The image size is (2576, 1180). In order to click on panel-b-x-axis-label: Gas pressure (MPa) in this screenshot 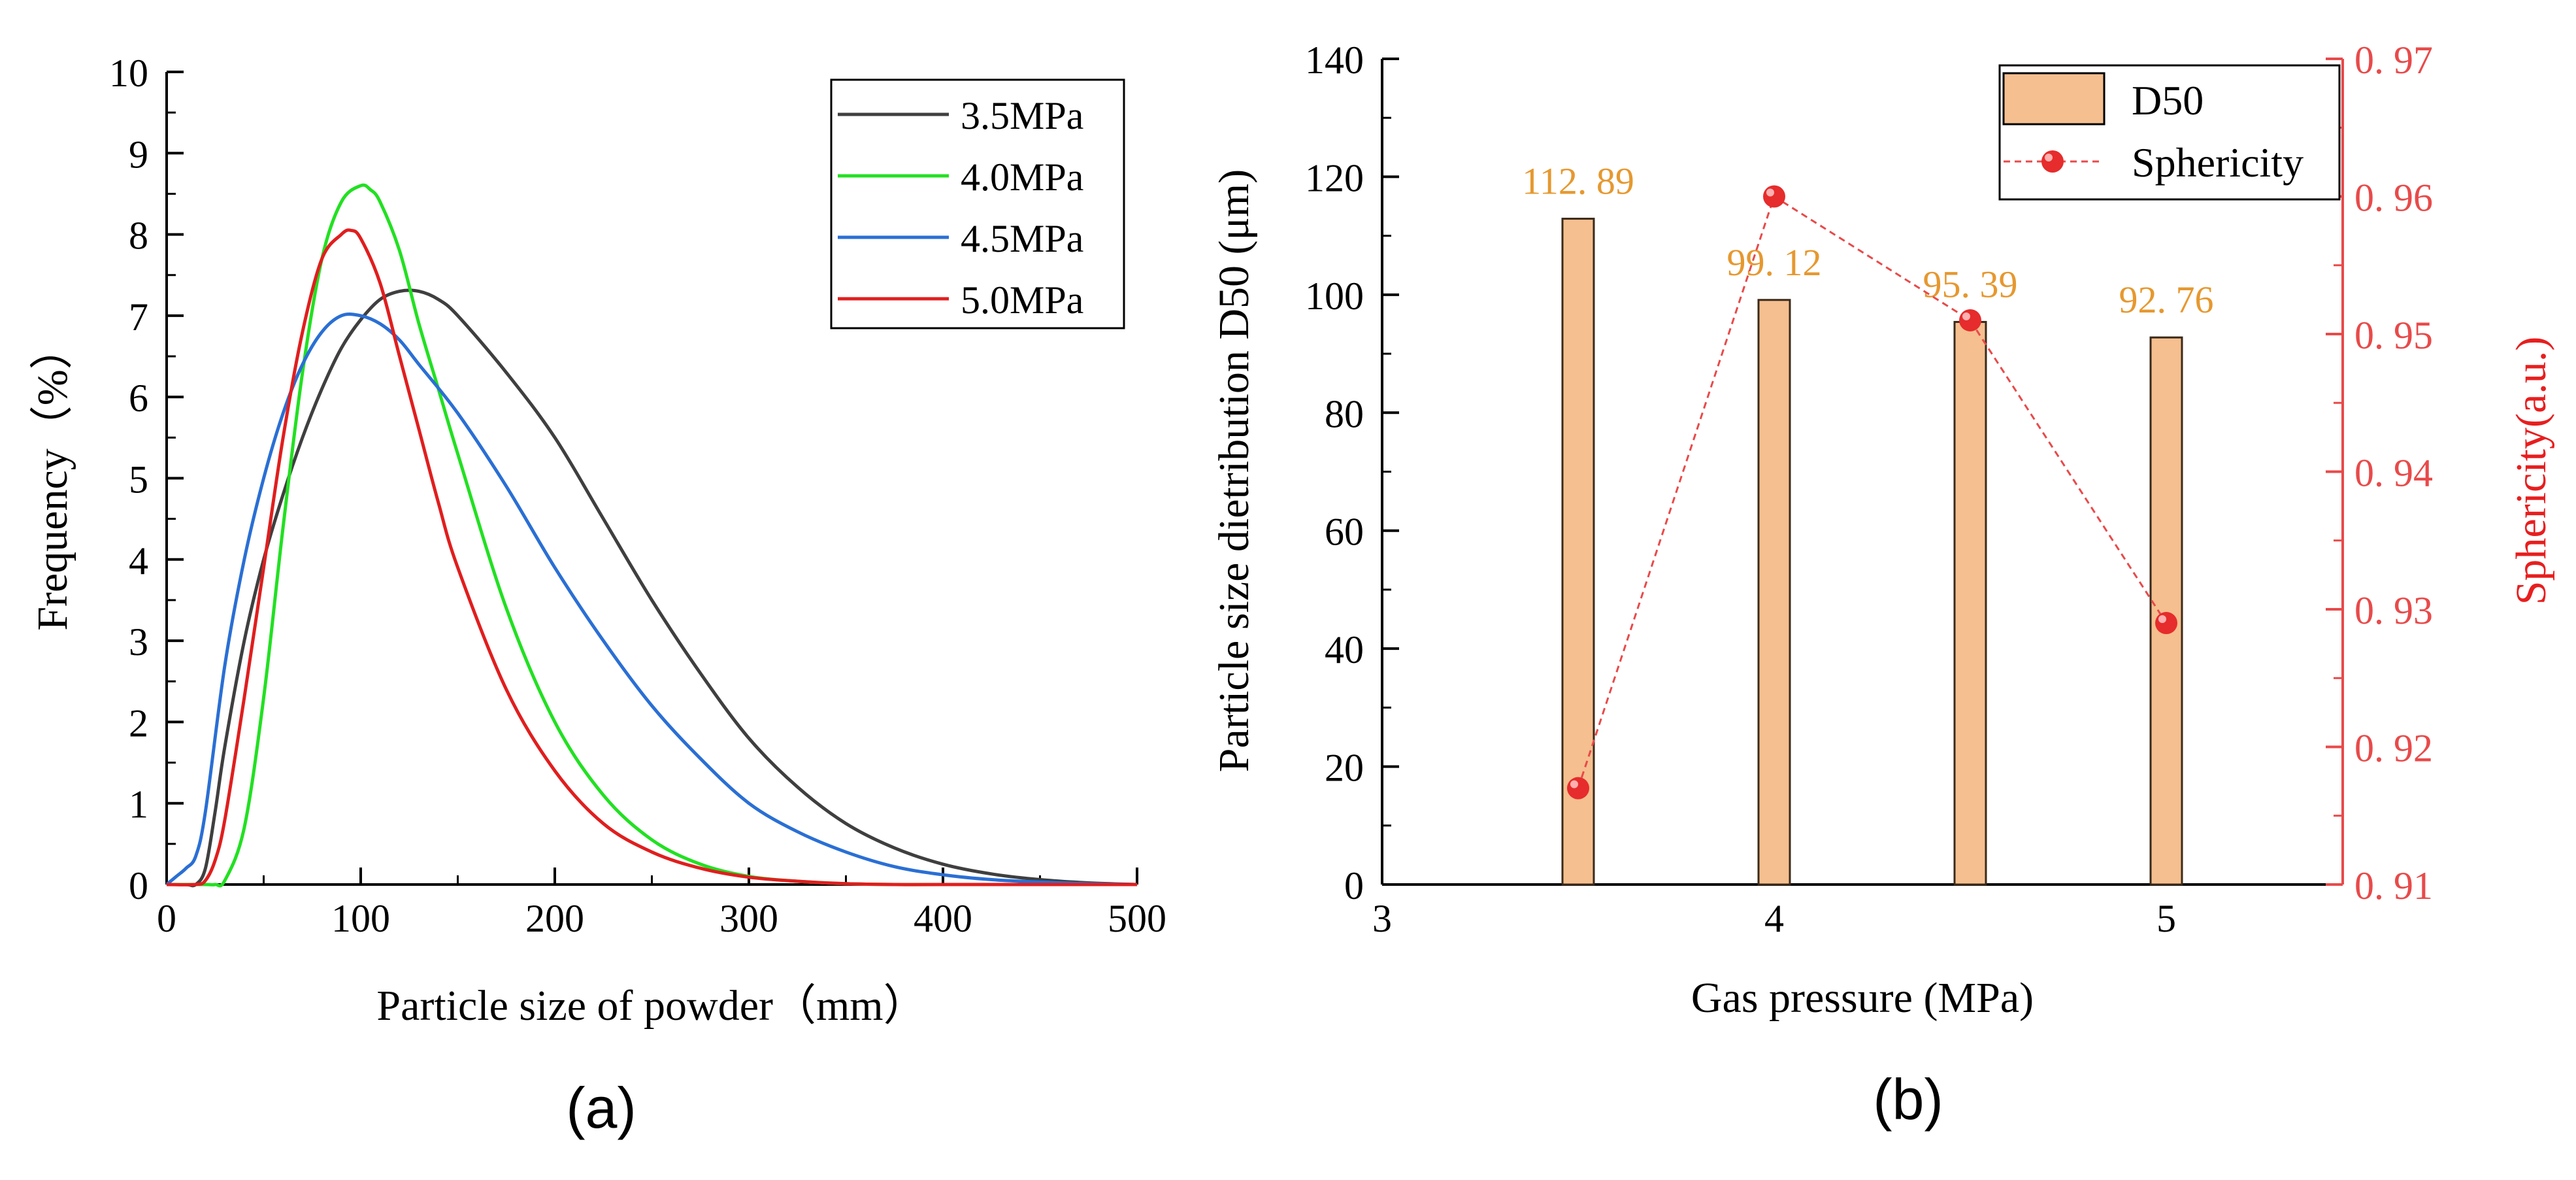, I will do `click(1862, 998)`.